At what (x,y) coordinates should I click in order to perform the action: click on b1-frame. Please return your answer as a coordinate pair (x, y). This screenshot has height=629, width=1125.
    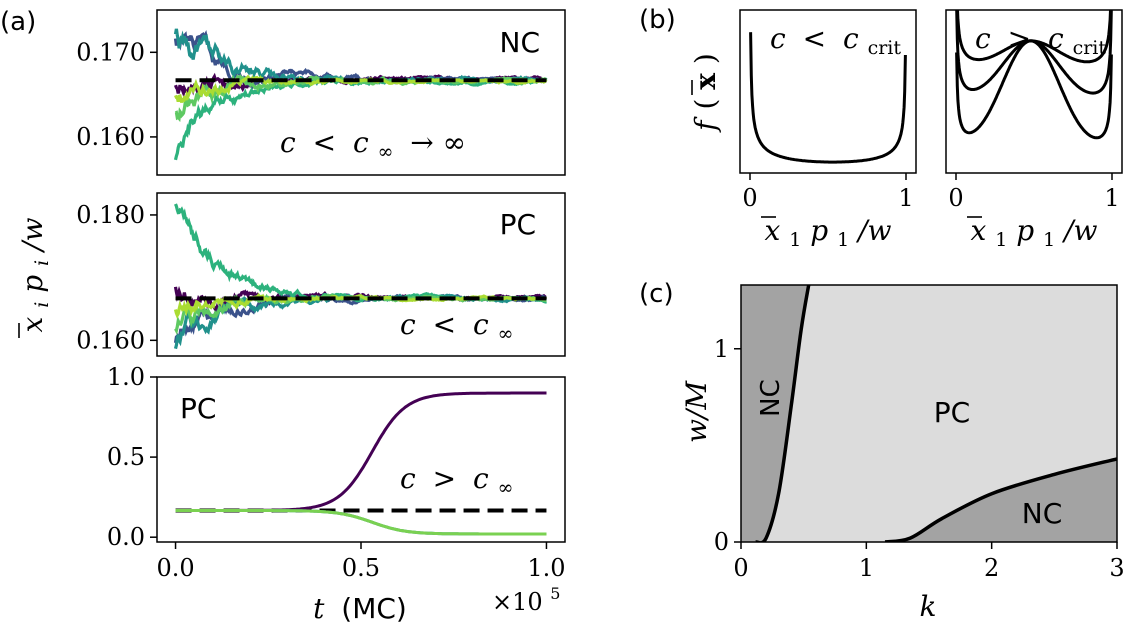
    Looking at the image, I should click on (828, 91).